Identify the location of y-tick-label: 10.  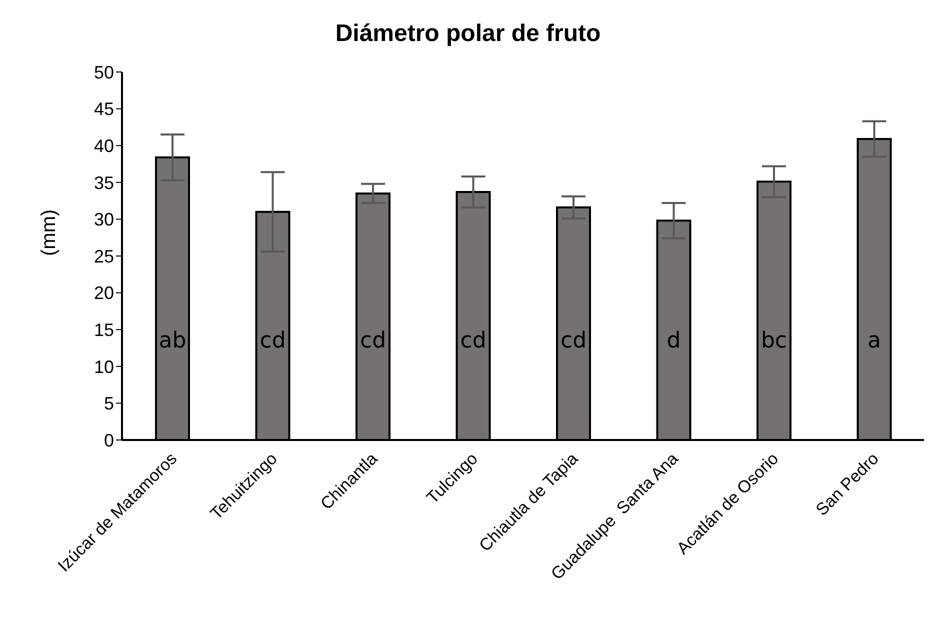
(104, 366).